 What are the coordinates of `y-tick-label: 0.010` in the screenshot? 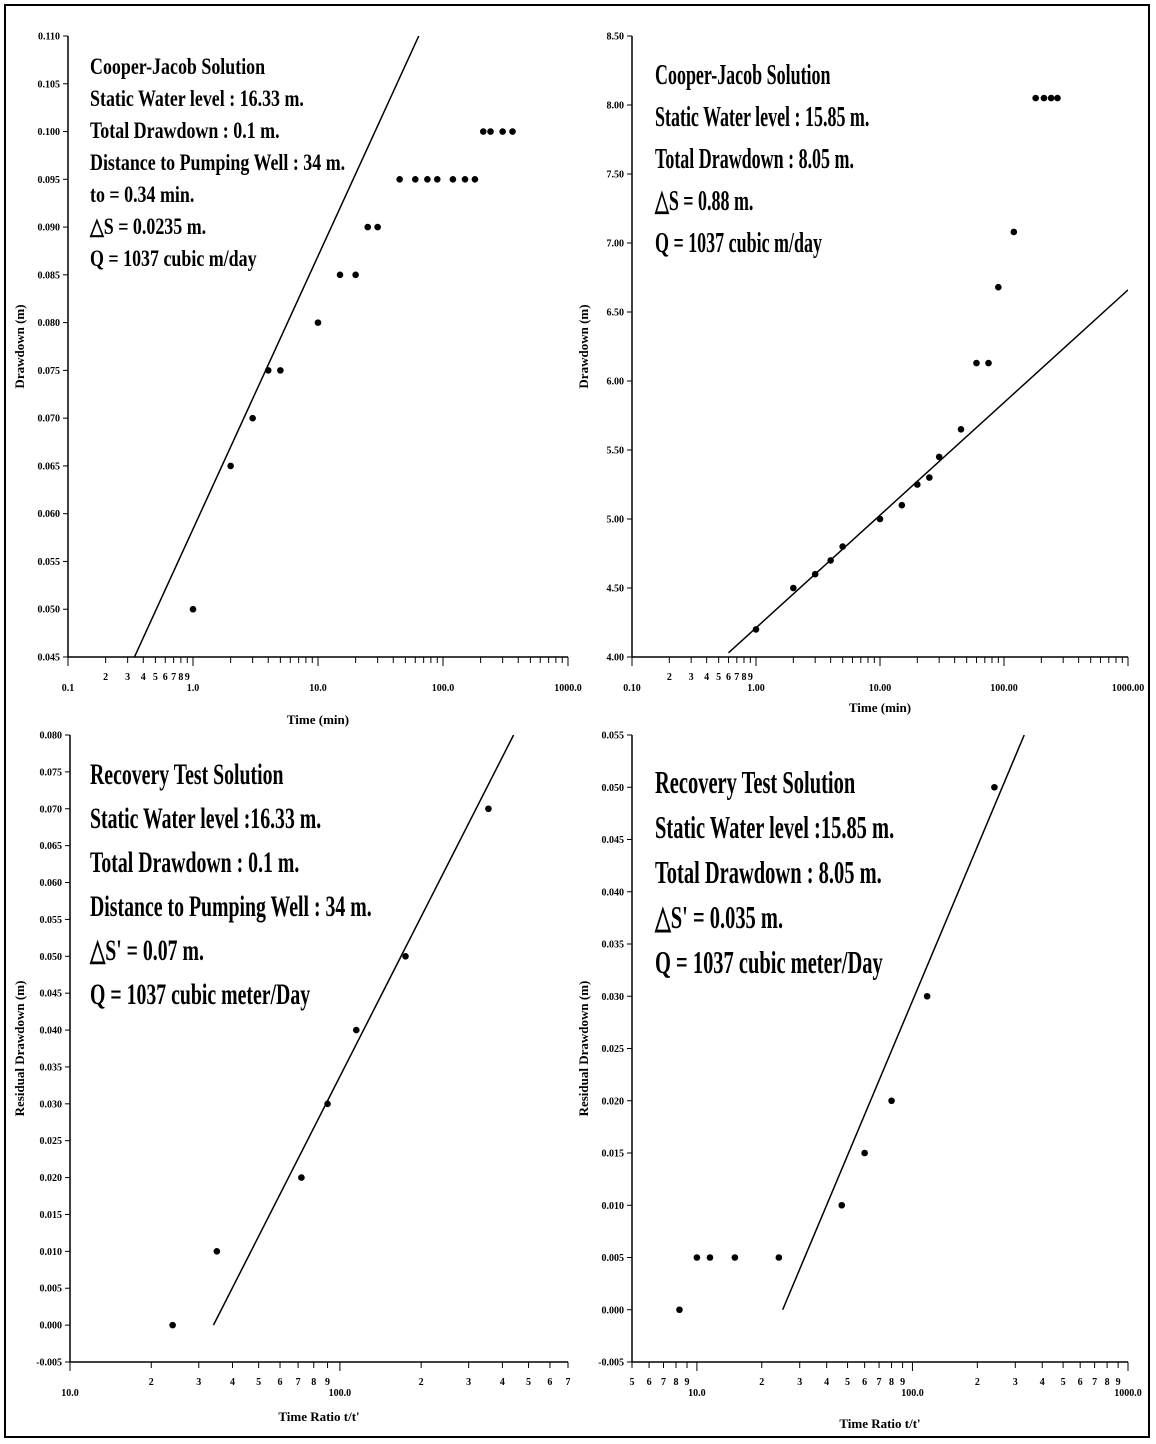 It's located at (51, 1252).